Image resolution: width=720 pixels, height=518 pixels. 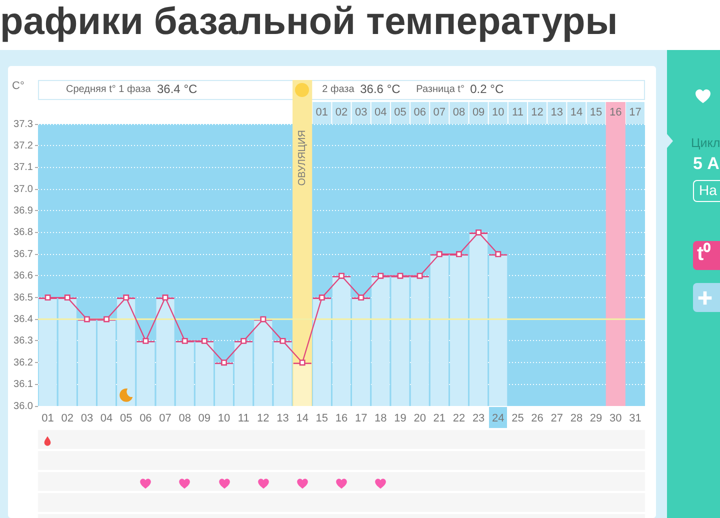 I want to click on y-tick-label: 36.8, so click(x=24, y=232).